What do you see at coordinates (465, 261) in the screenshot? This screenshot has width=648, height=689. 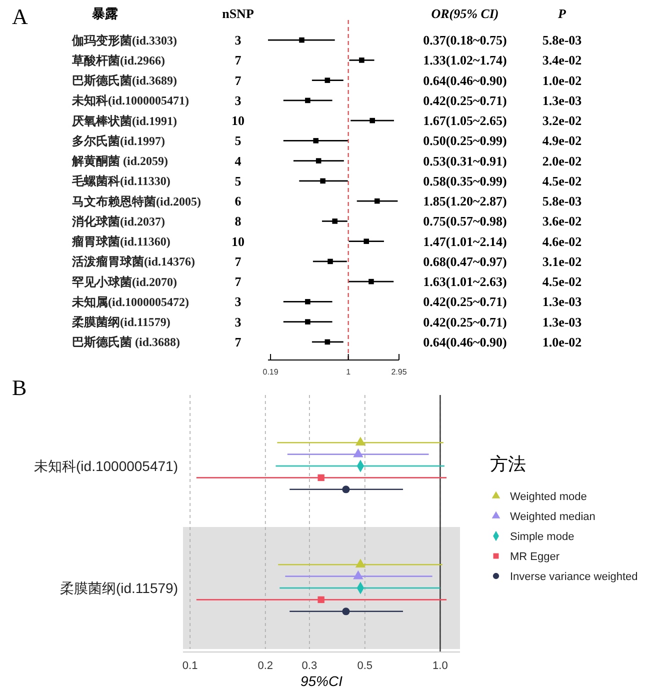 I see `data-label: 0.68(0.47~0.97)` at bounding box center [465, 261].